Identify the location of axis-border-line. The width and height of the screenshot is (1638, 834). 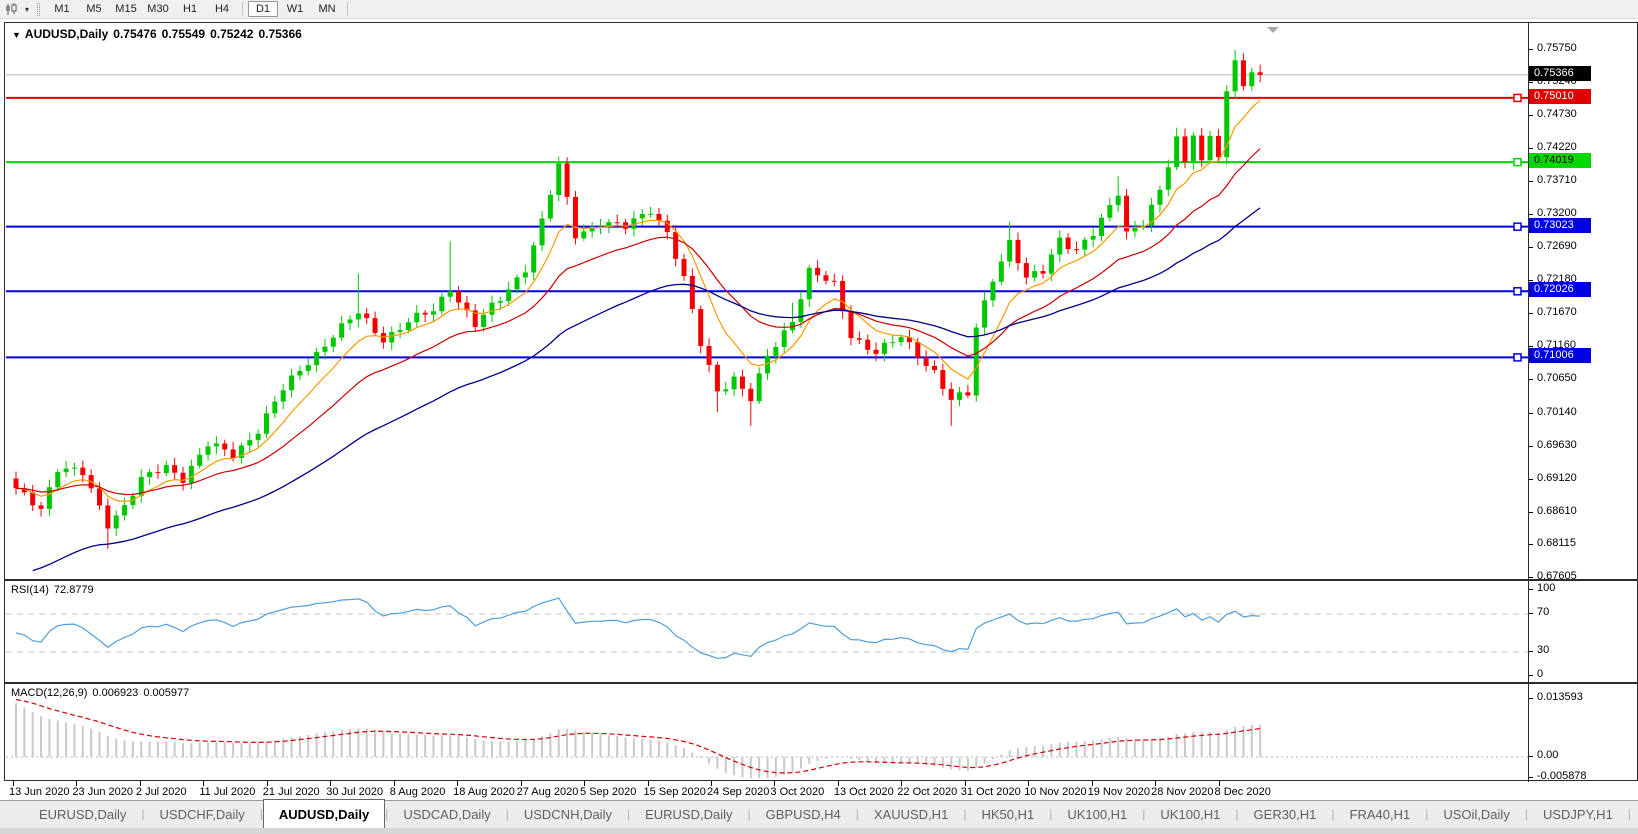
(1528, 402).